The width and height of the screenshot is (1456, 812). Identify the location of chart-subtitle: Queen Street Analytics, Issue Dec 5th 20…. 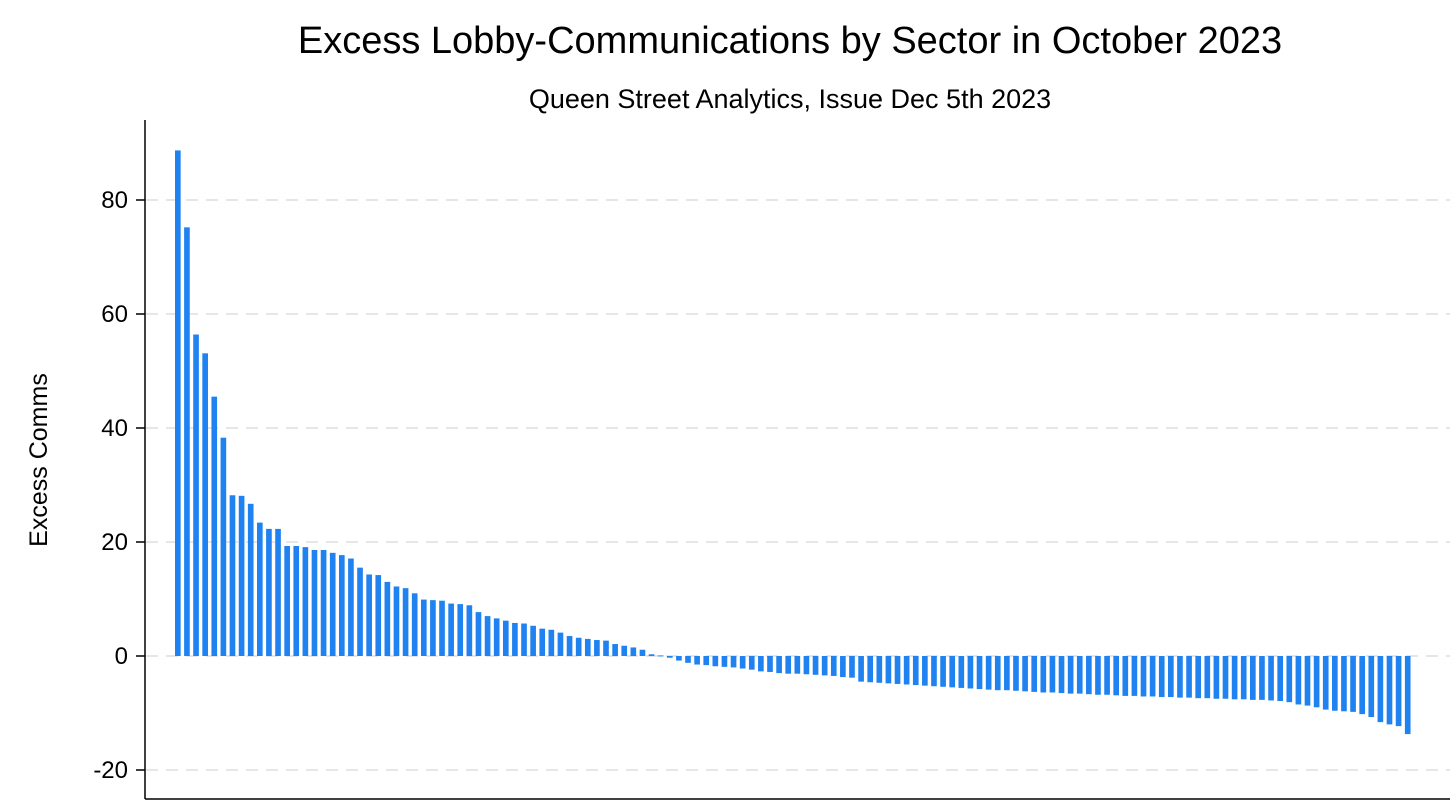
(790, 99).